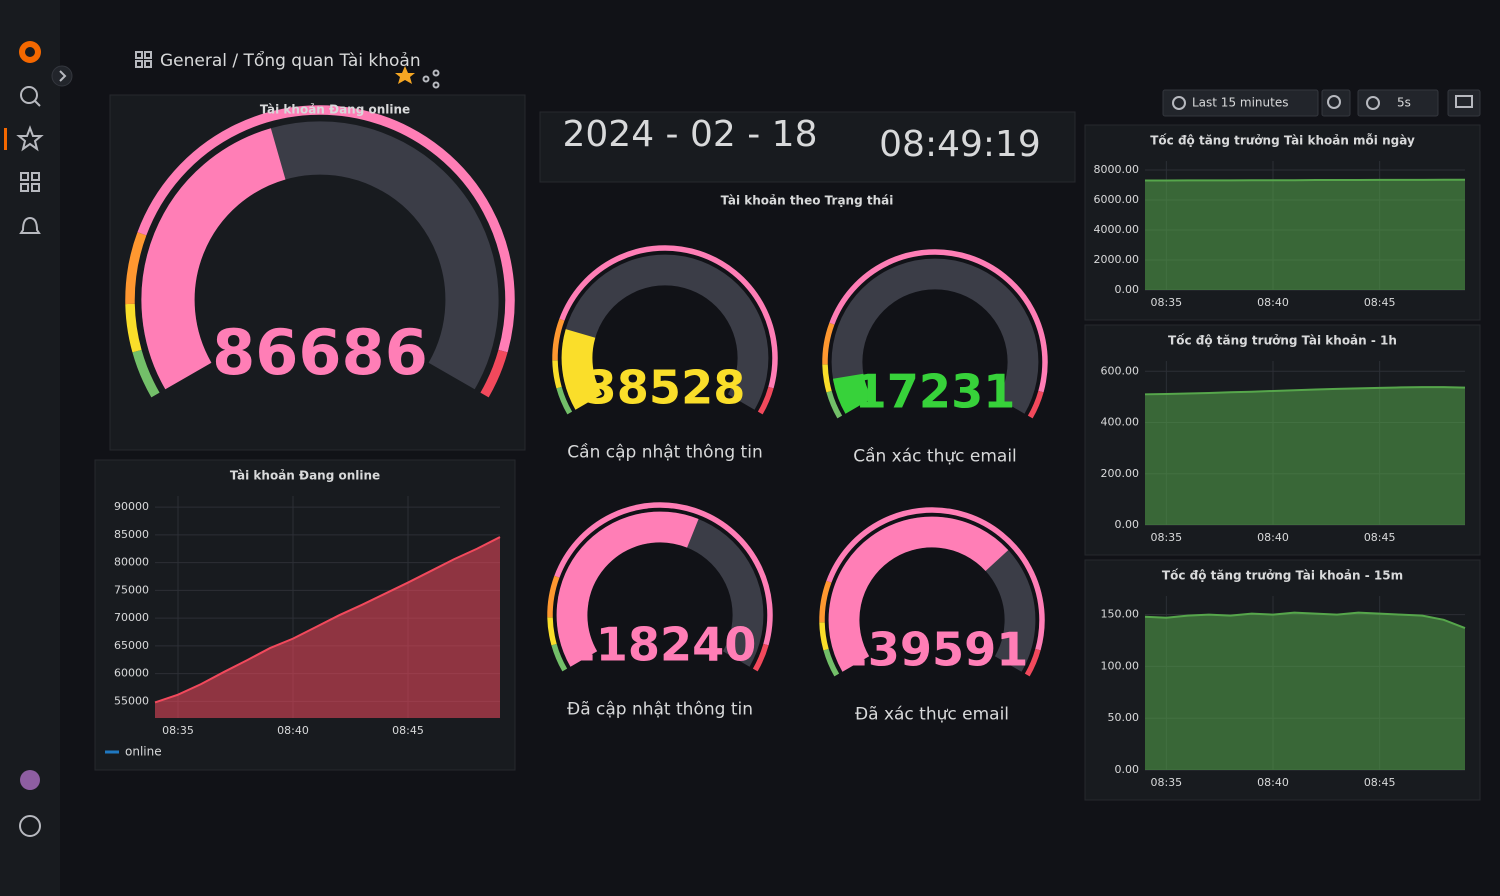 The width and height of the screenshot is (1500, 896). What do you see at coordinates (30, 780) in the screenshot?
I see `user-avatar` at bounding box center [30, 780].